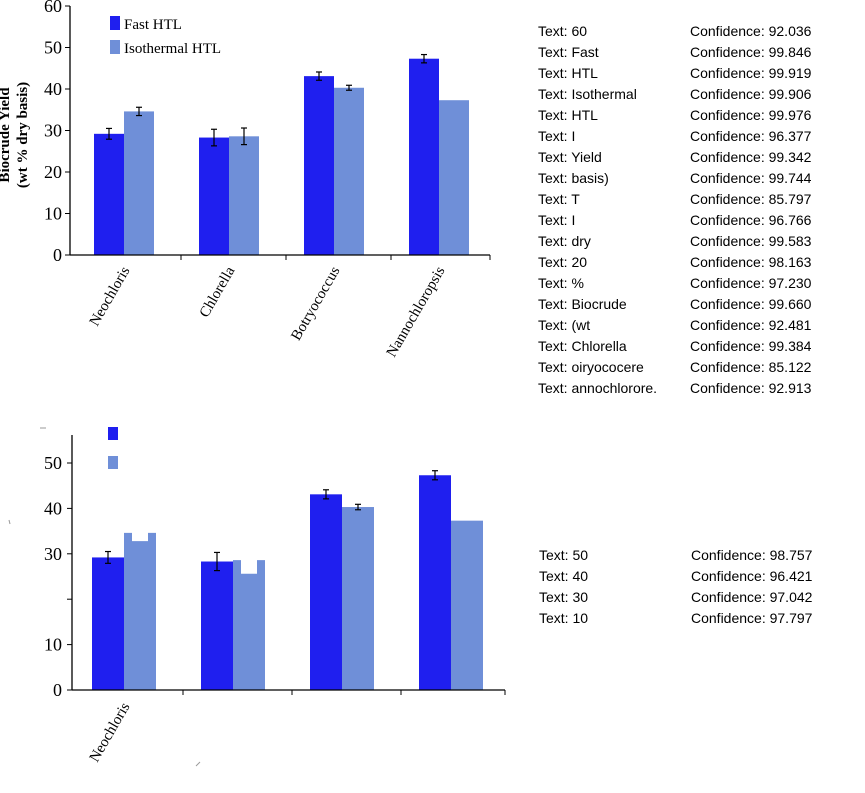 The image size is (865, 793). Describe the element at coordinates (564, 555) in the screenshot. I see `ocr-text: Text: 50` at that location.